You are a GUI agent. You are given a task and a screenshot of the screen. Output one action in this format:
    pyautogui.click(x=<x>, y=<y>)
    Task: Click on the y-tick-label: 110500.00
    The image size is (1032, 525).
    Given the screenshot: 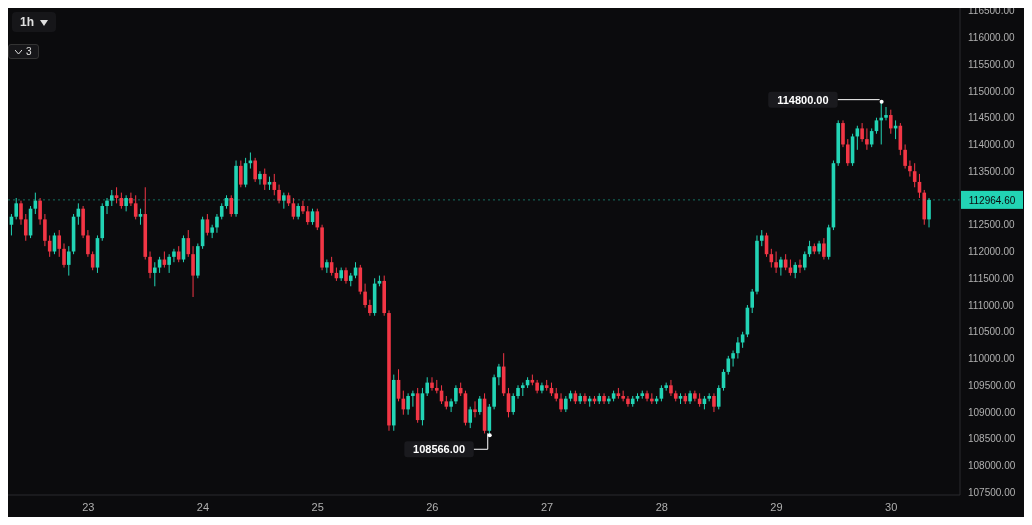 What is the action you would take?
    pyautogui.click(x=991, y=332)
    